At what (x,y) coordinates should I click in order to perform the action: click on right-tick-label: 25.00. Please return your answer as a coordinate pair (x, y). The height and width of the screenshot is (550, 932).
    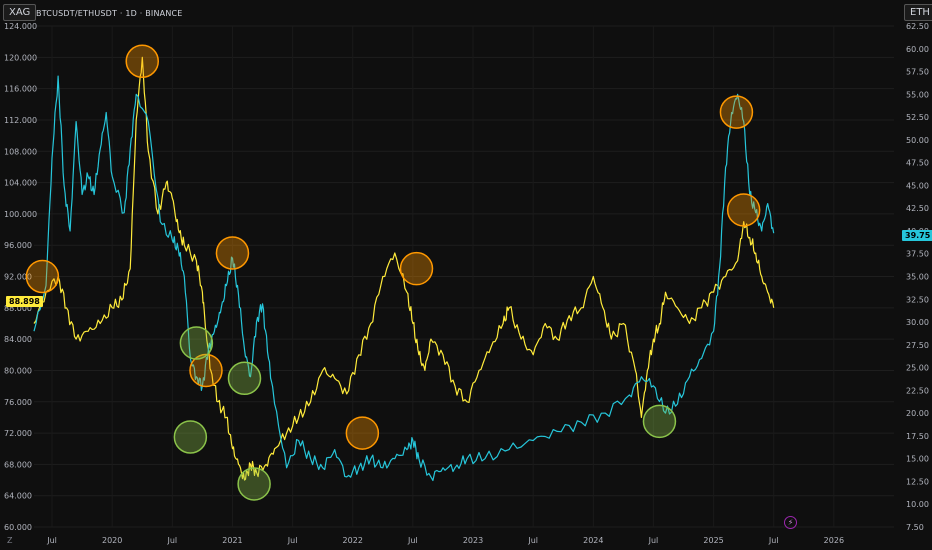
    Looking at the image, I should click on (917, 368).